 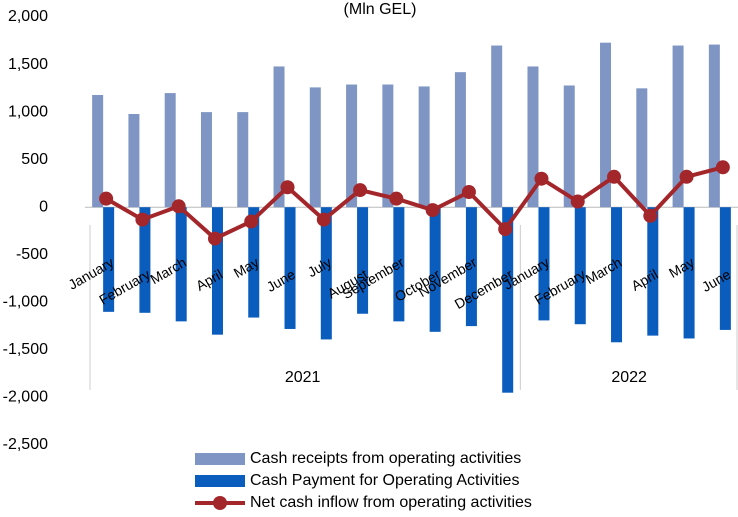 What do you see at coordinates (385, 458) in the screenshot?
I see `legend-label: Cash receipts from operating activities` at bounding box center [385, 458].